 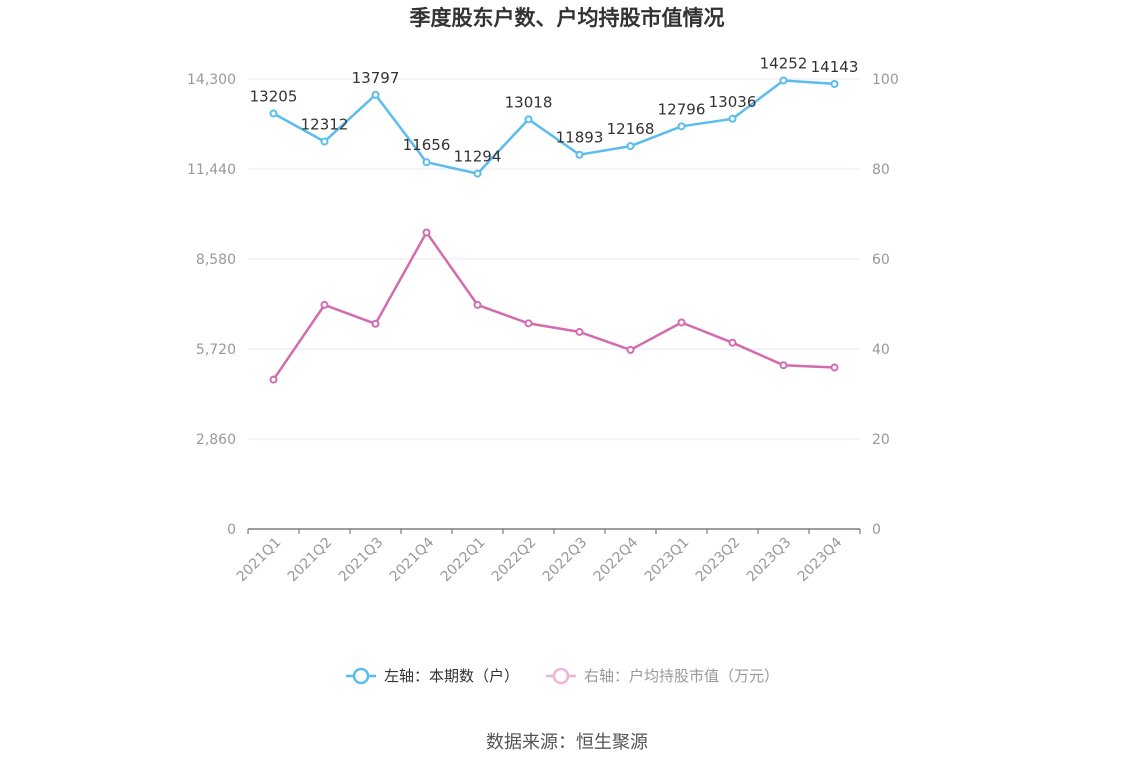 I want to click on x-tick-label: 2023Q2, so click(x=718, y=560).